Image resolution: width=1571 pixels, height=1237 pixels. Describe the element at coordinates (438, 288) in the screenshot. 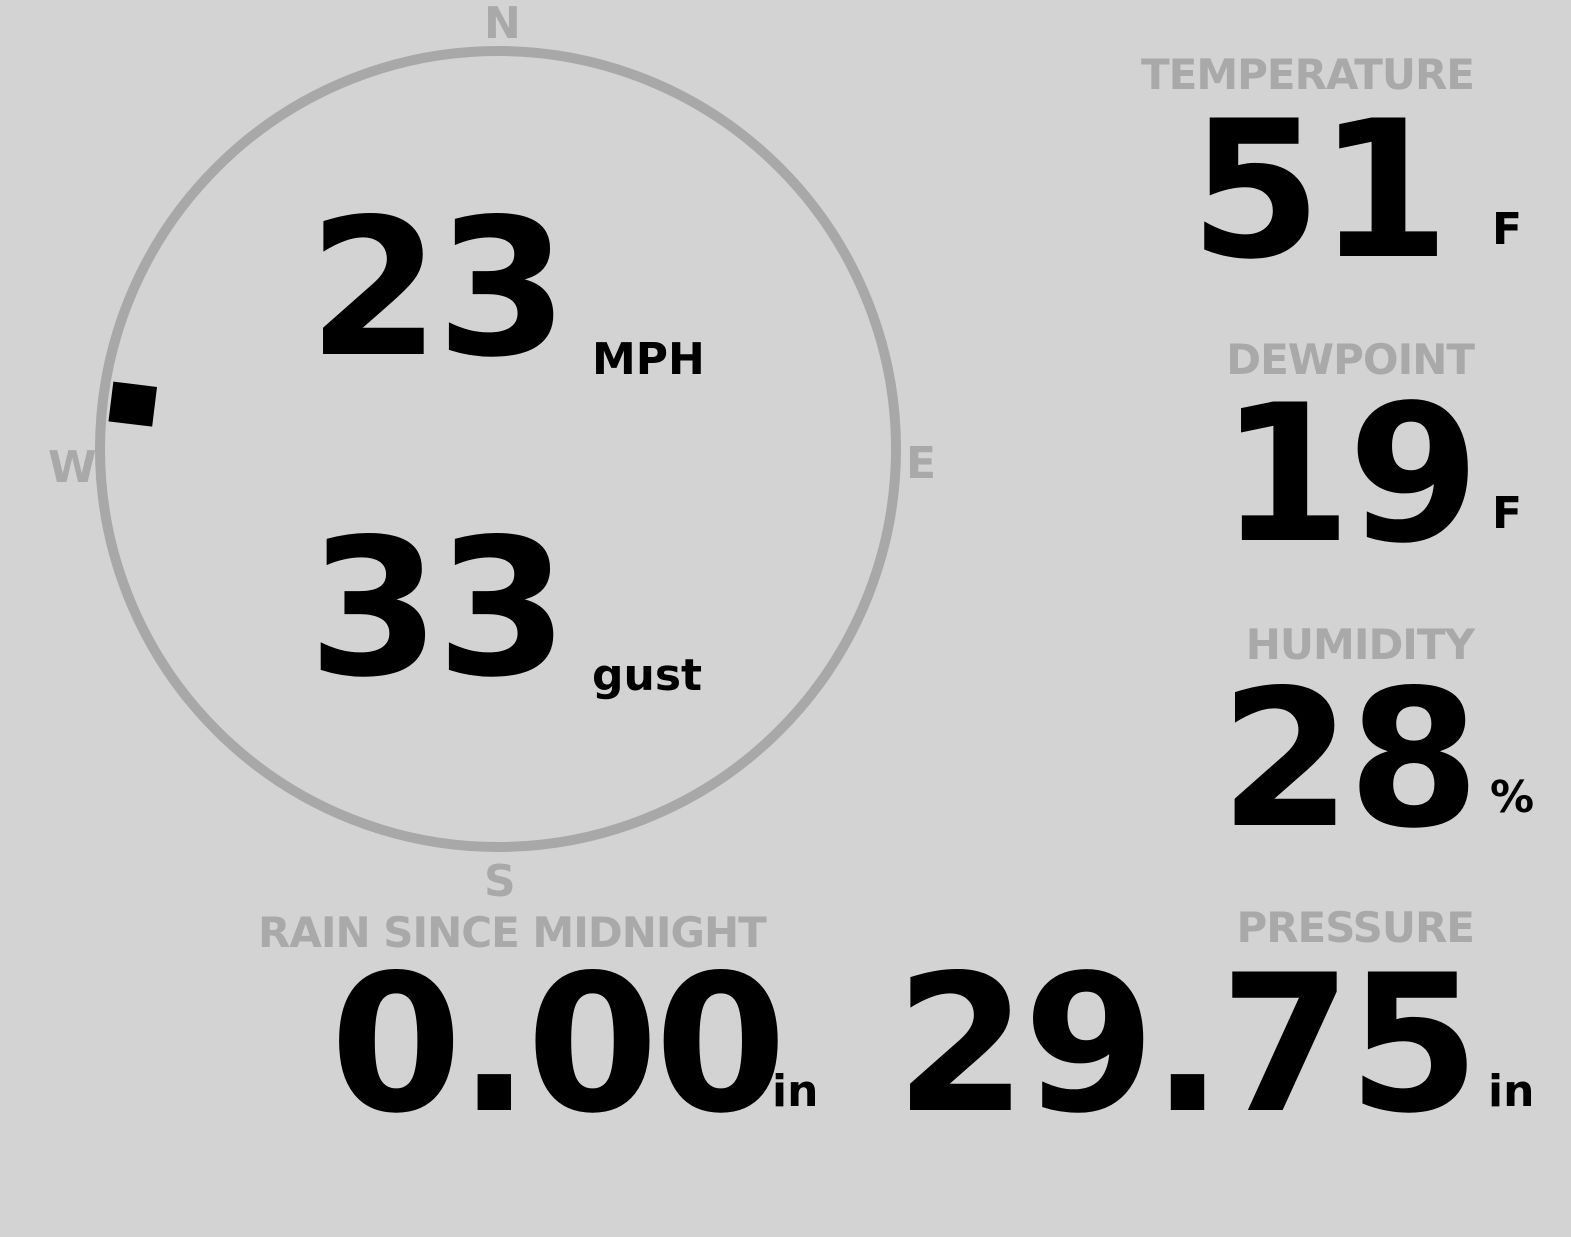

I see `wind-speed-value: 23` at that location.